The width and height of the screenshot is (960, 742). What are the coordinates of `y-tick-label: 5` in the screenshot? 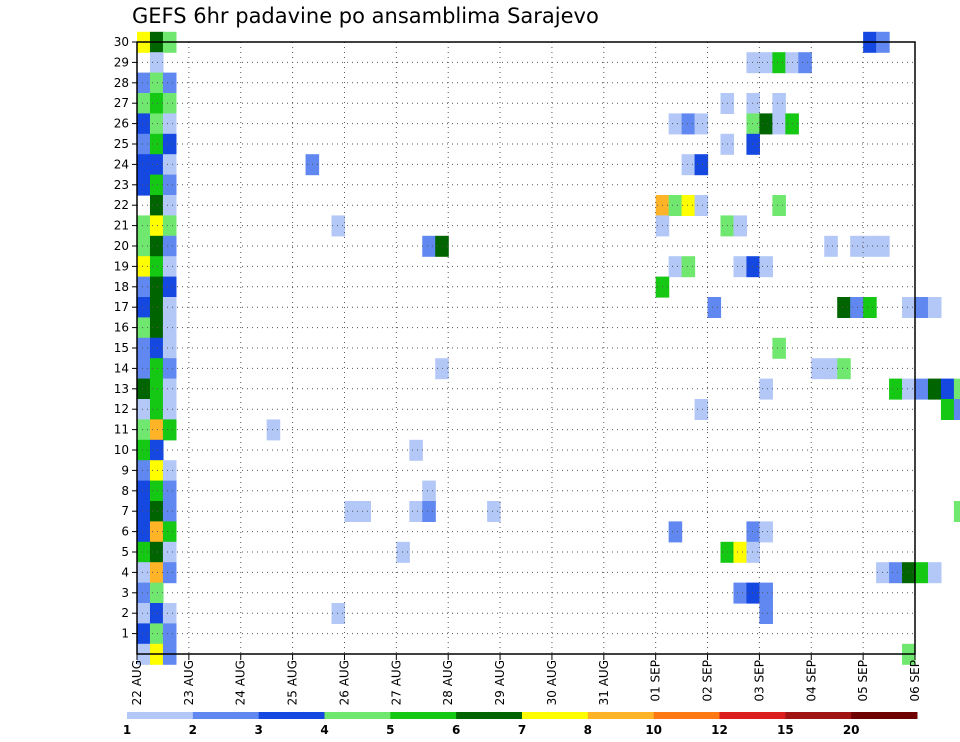 It's located at (125, 552).